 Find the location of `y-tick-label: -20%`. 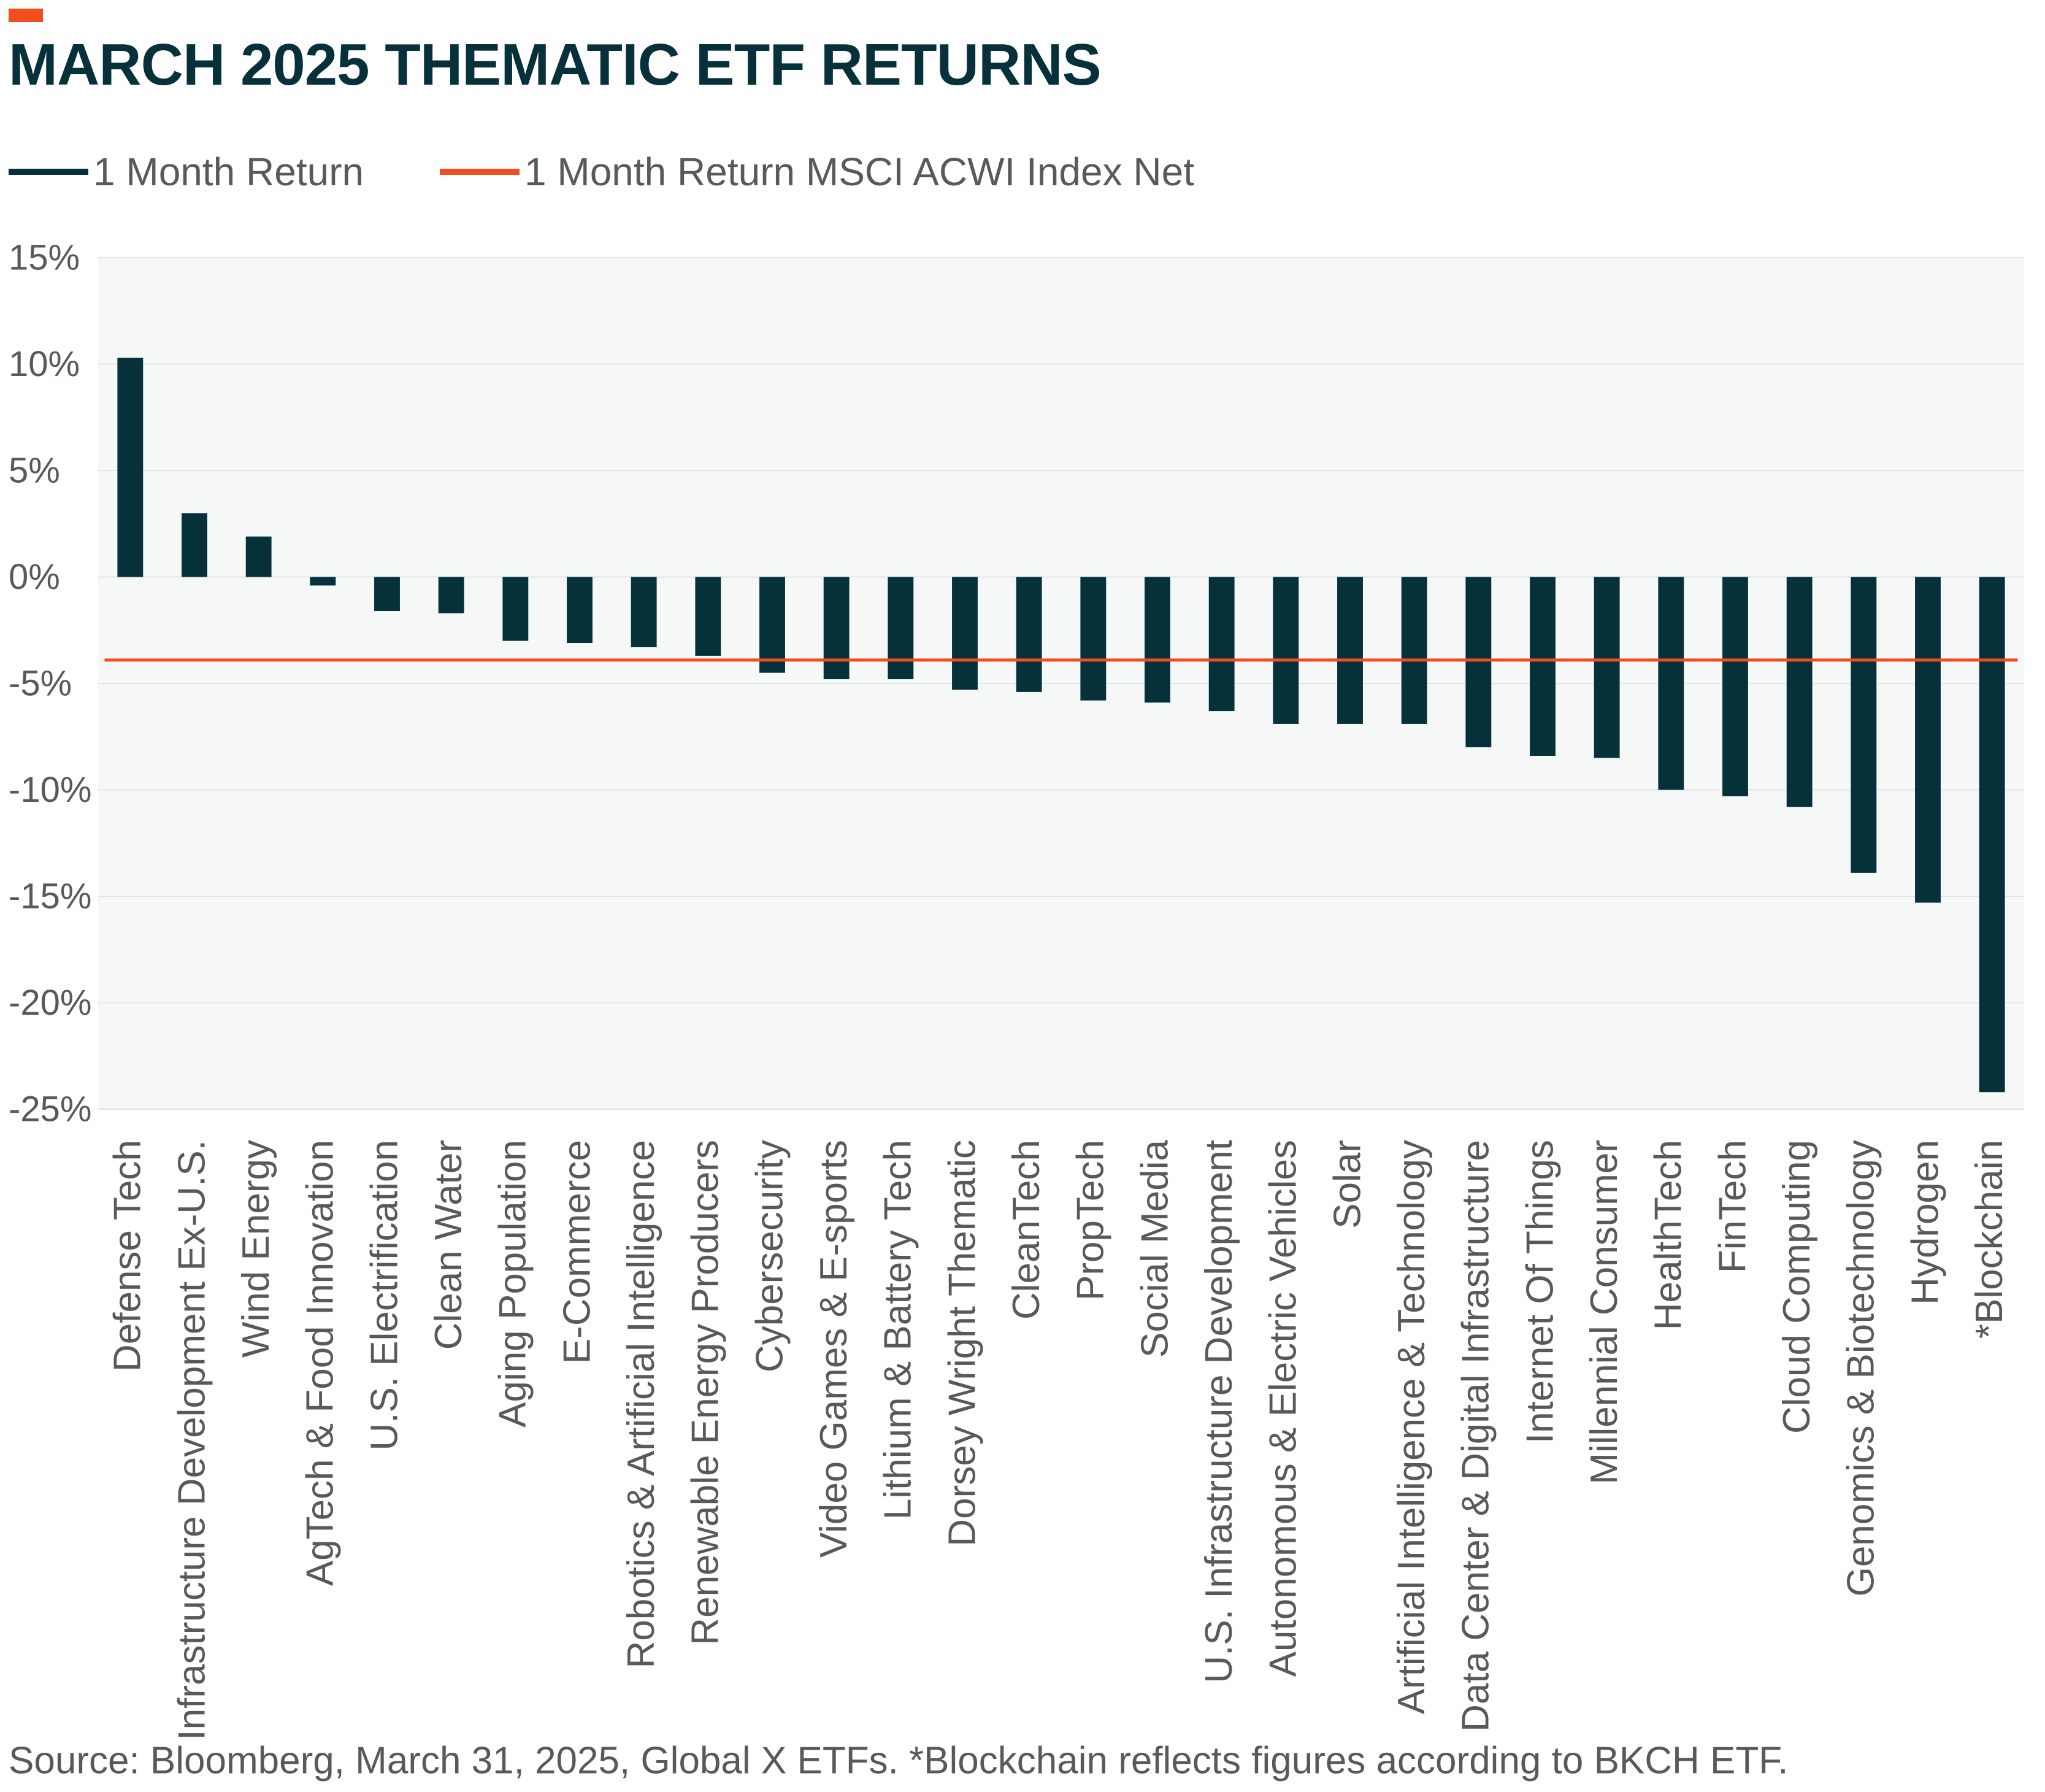

y-tick-label: -20% is located at coordinates (50, 1003).